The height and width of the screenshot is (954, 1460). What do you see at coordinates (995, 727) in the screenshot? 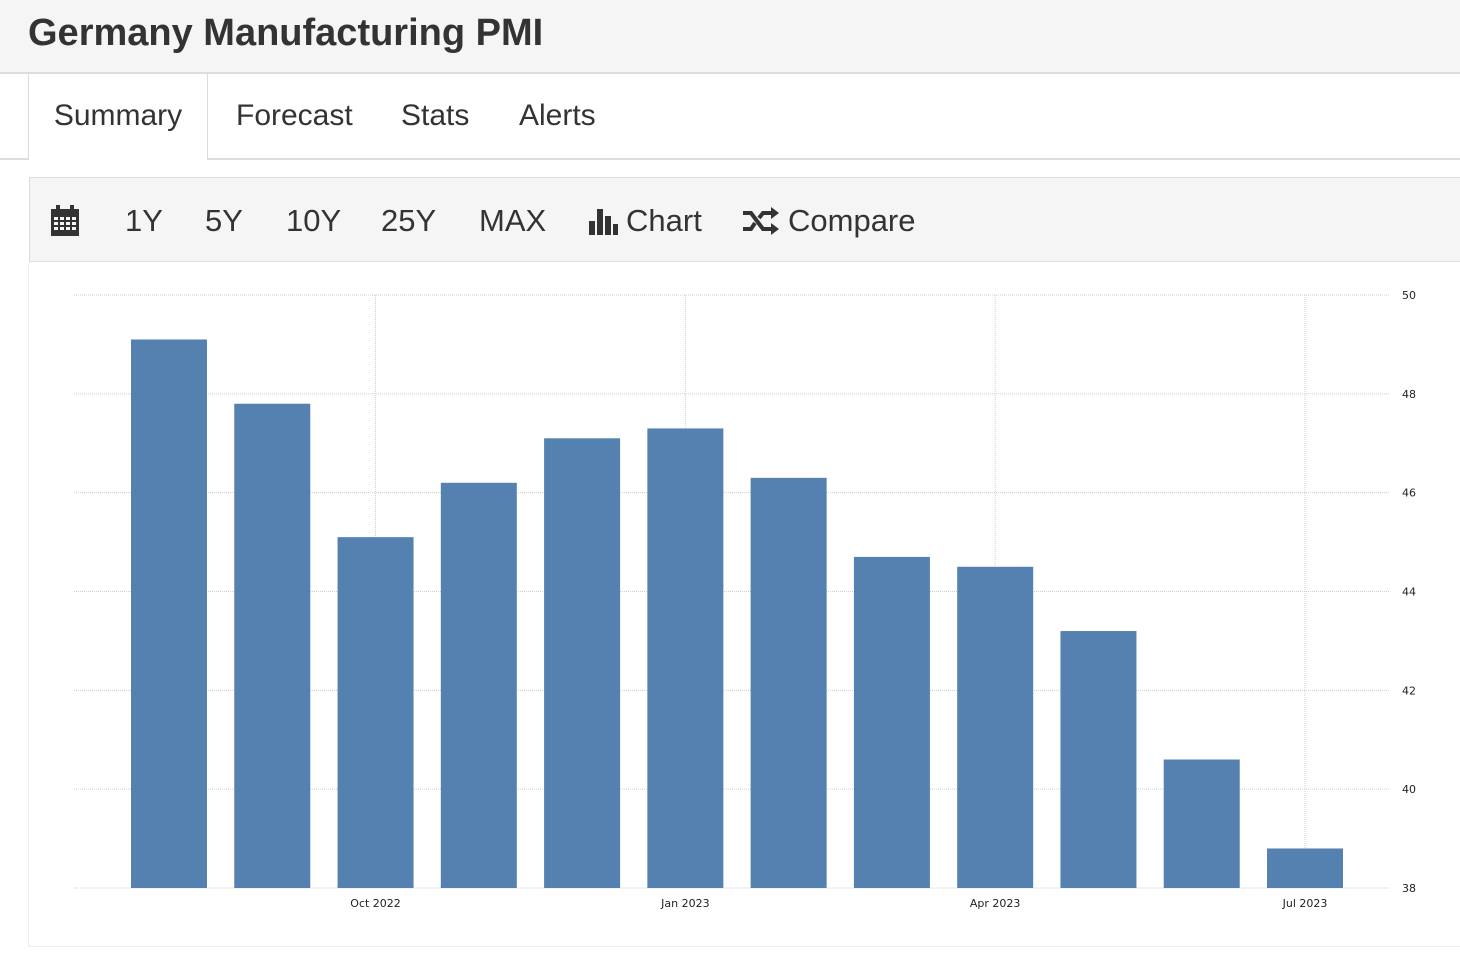
I see `bar-apr-2023` at bounding box center [995, 727].